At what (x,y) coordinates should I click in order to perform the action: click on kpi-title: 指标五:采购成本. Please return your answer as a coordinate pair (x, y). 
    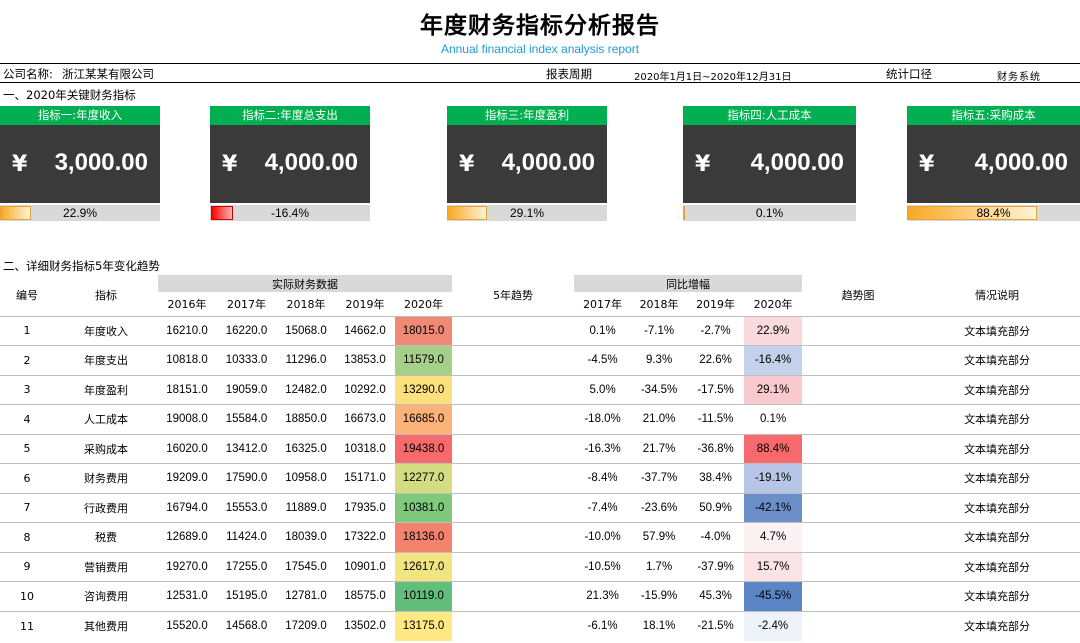
    Looking at the image, I should click on (993, 115).